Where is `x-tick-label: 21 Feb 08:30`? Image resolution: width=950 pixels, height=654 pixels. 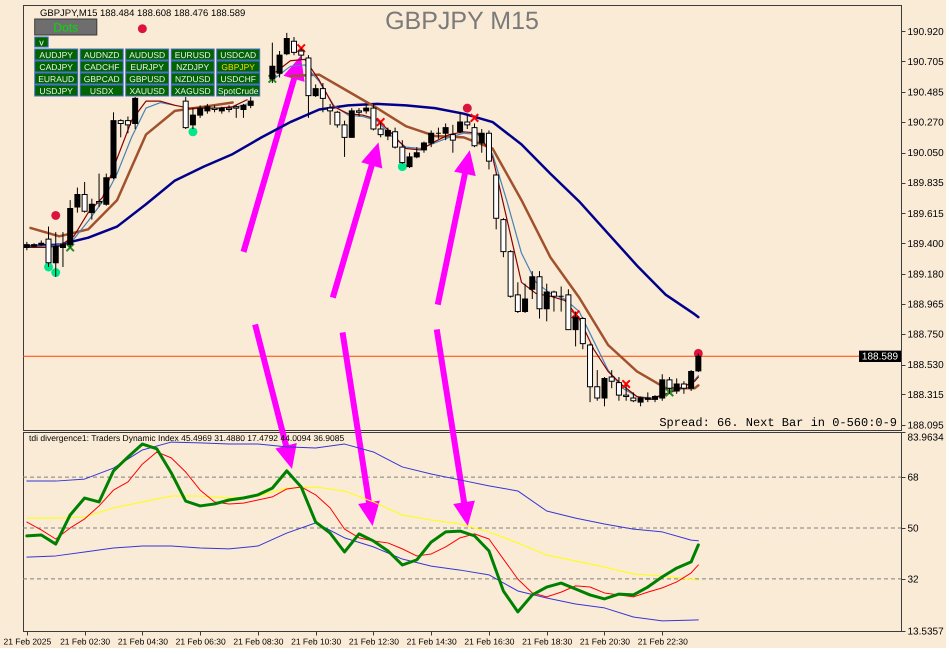
x-tick-label: 21 Feb 08:30 is located at coordinates (258, 641).